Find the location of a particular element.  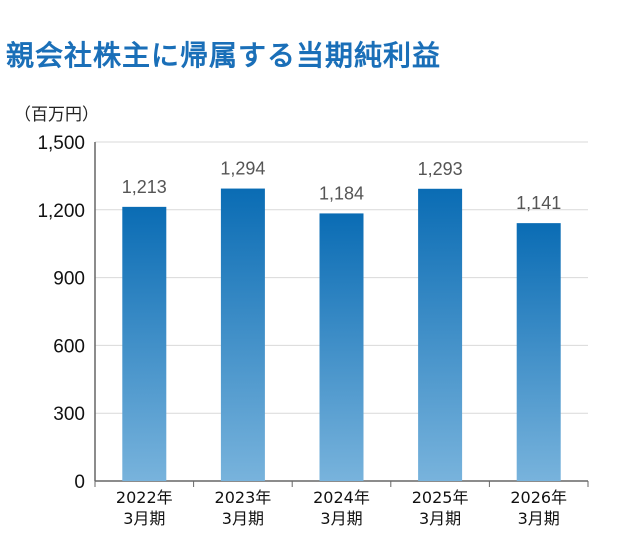

y-tick-label: 300 is located at coordinates (69, 414).